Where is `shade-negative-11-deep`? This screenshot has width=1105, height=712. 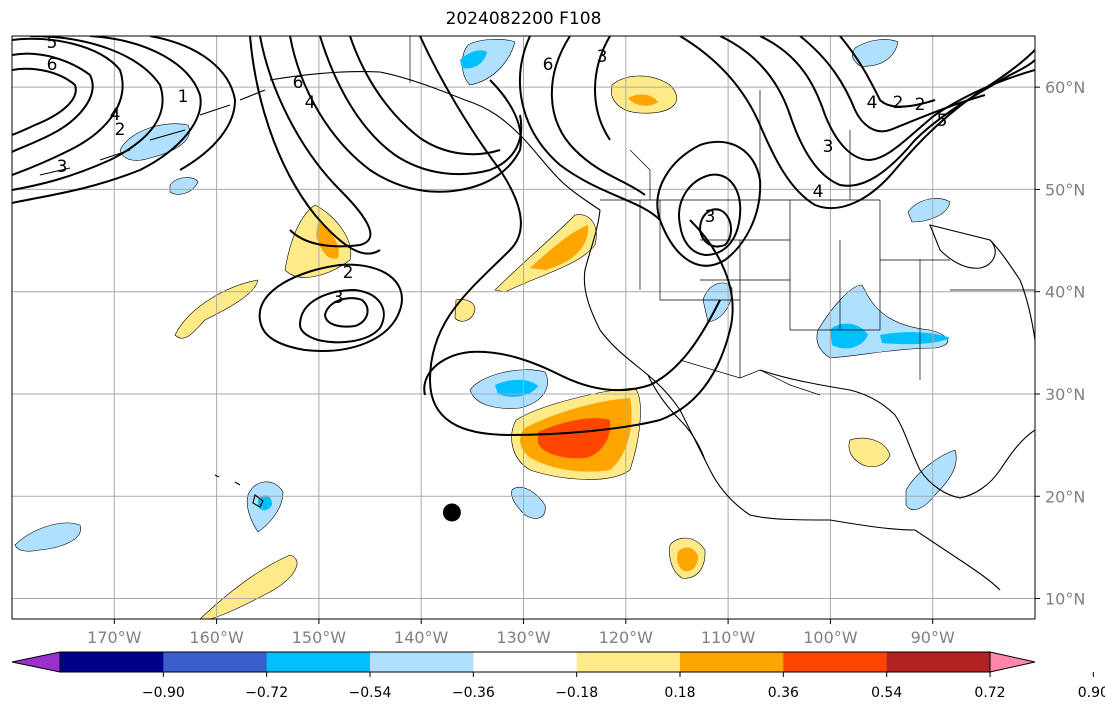
shade-negative-11-deep is located at coordinates (265, 503).